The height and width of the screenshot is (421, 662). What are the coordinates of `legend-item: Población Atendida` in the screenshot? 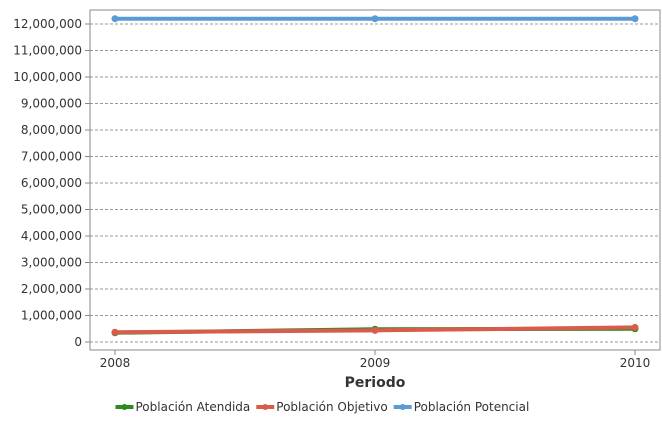 It's located at (183, 407).